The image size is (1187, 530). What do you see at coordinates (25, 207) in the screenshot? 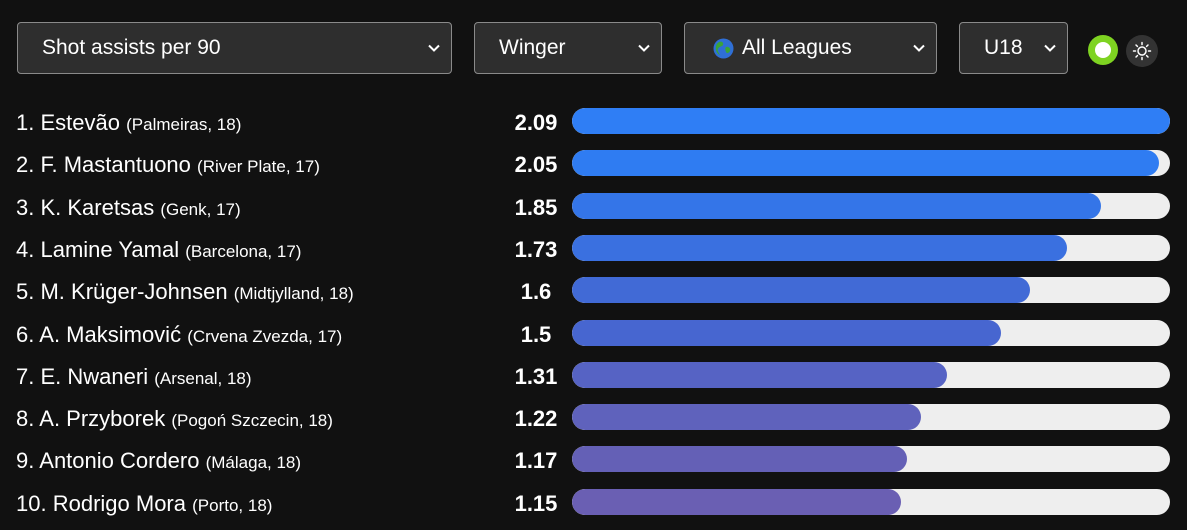
I see `player-rank: 3.` at bounding box center [25, 207].